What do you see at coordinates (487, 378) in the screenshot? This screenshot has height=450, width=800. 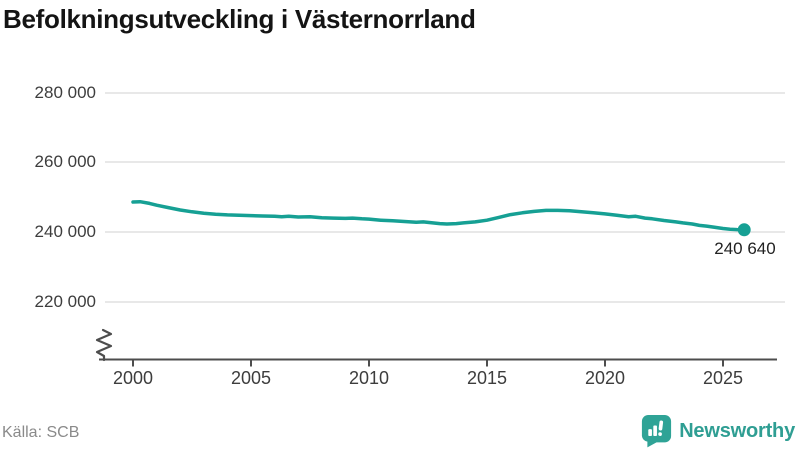 I see `x-tick-label: 2015` at bounding box center [487, 378].